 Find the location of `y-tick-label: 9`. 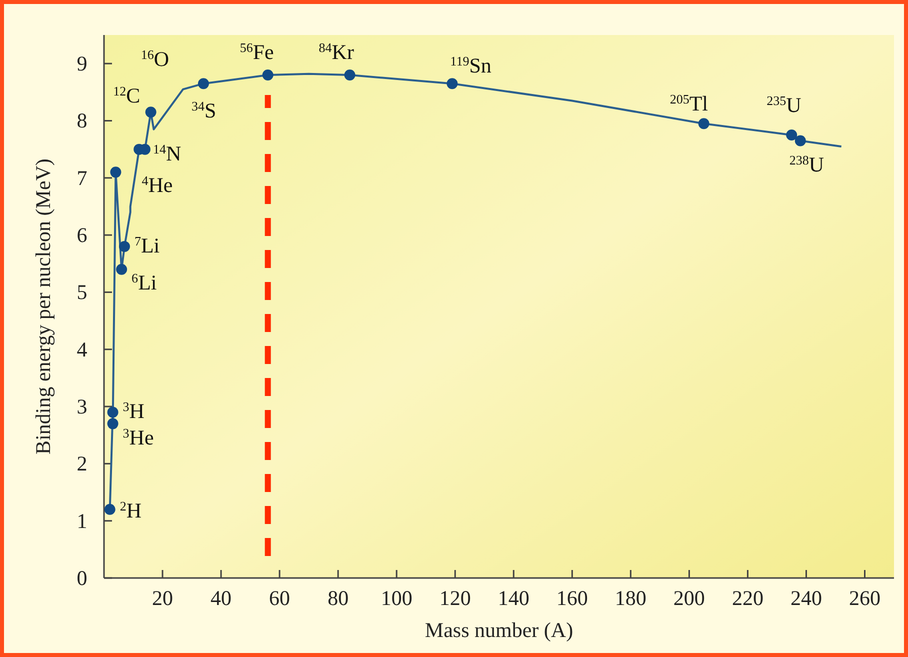

y-tick-label: 9 is located at coordinates (82, 64).